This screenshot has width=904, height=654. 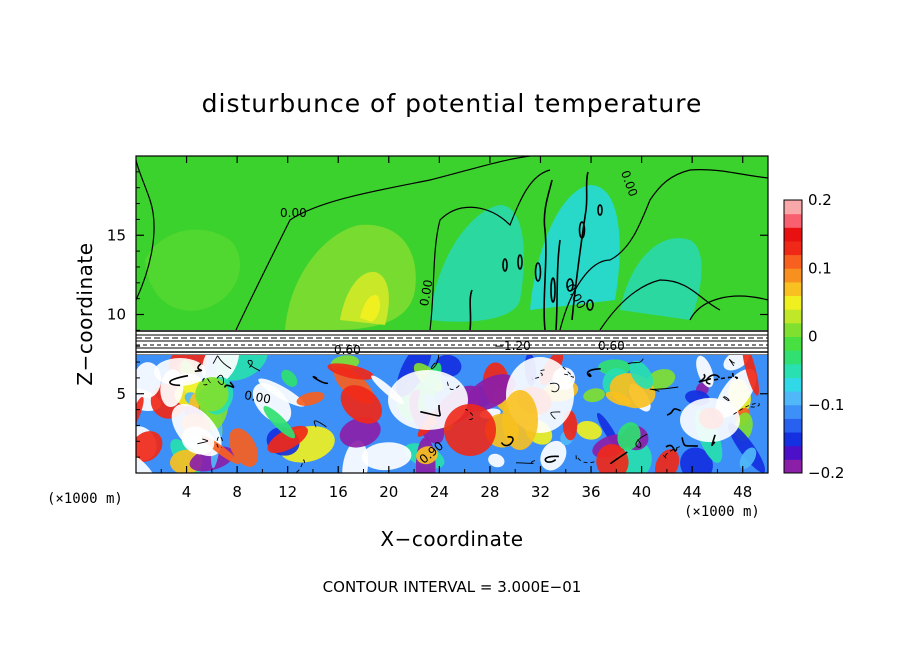 What do you see at coordinates (423, 257) in the screenshot?
I see `upper-anomalies` at bounding box center [423, 257].